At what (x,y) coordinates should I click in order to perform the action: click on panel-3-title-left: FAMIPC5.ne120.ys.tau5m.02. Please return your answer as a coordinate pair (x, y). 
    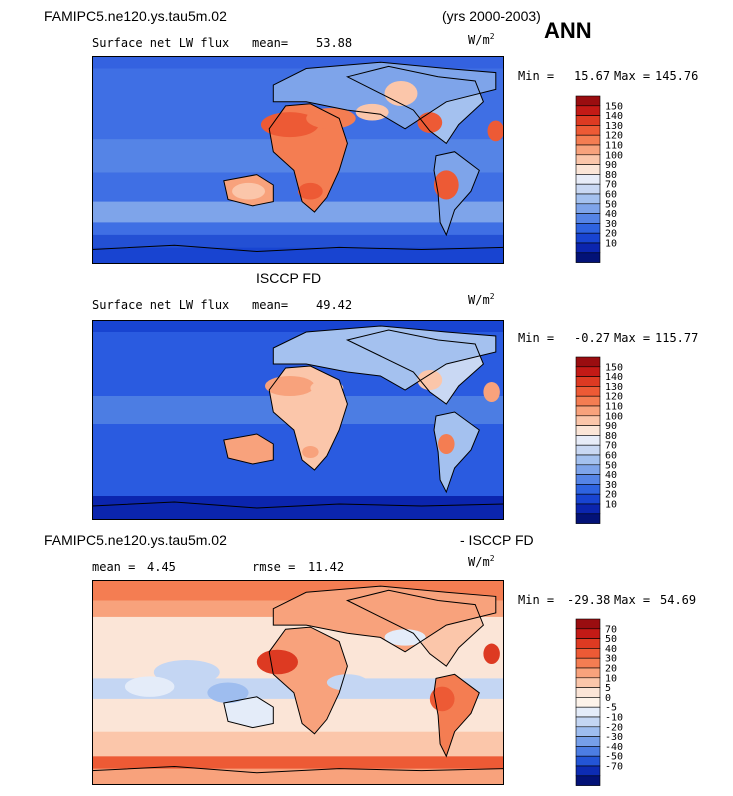
    Looking at the image, I should click on (135, 540).